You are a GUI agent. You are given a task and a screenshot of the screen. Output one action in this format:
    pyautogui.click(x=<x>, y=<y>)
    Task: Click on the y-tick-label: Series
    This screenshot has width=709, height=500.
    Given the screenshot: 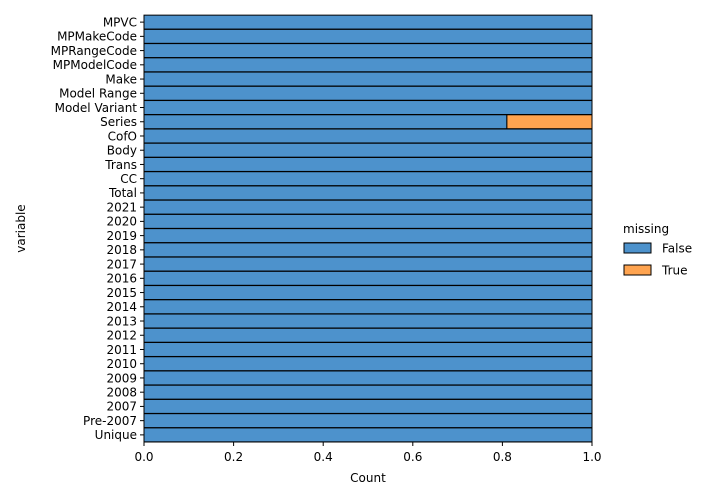 What is the action you would take?
    pyautogui.click(x=118, y=122)
    